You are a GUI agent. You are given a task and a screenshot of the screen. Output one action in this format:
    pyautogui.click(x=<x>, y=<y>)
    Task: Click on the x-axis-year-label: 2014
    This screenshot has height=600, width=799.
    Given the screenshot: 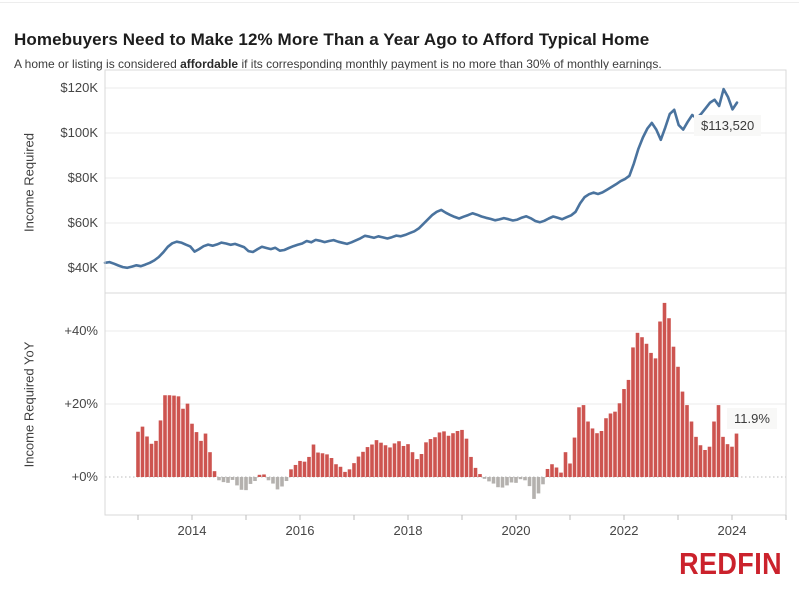 What is the action you would take?
    pyautogui.click(x=192, y=530)
    